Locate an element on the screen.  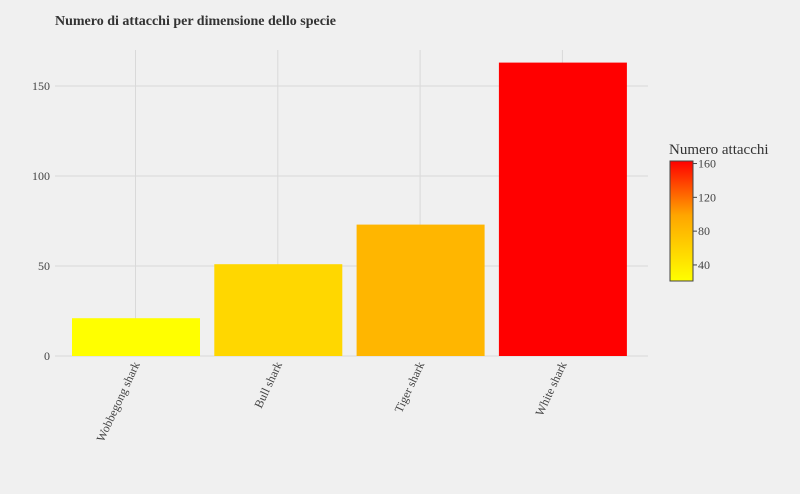
colorbar-tick-label: 40 is located at coordinates (704, 265).